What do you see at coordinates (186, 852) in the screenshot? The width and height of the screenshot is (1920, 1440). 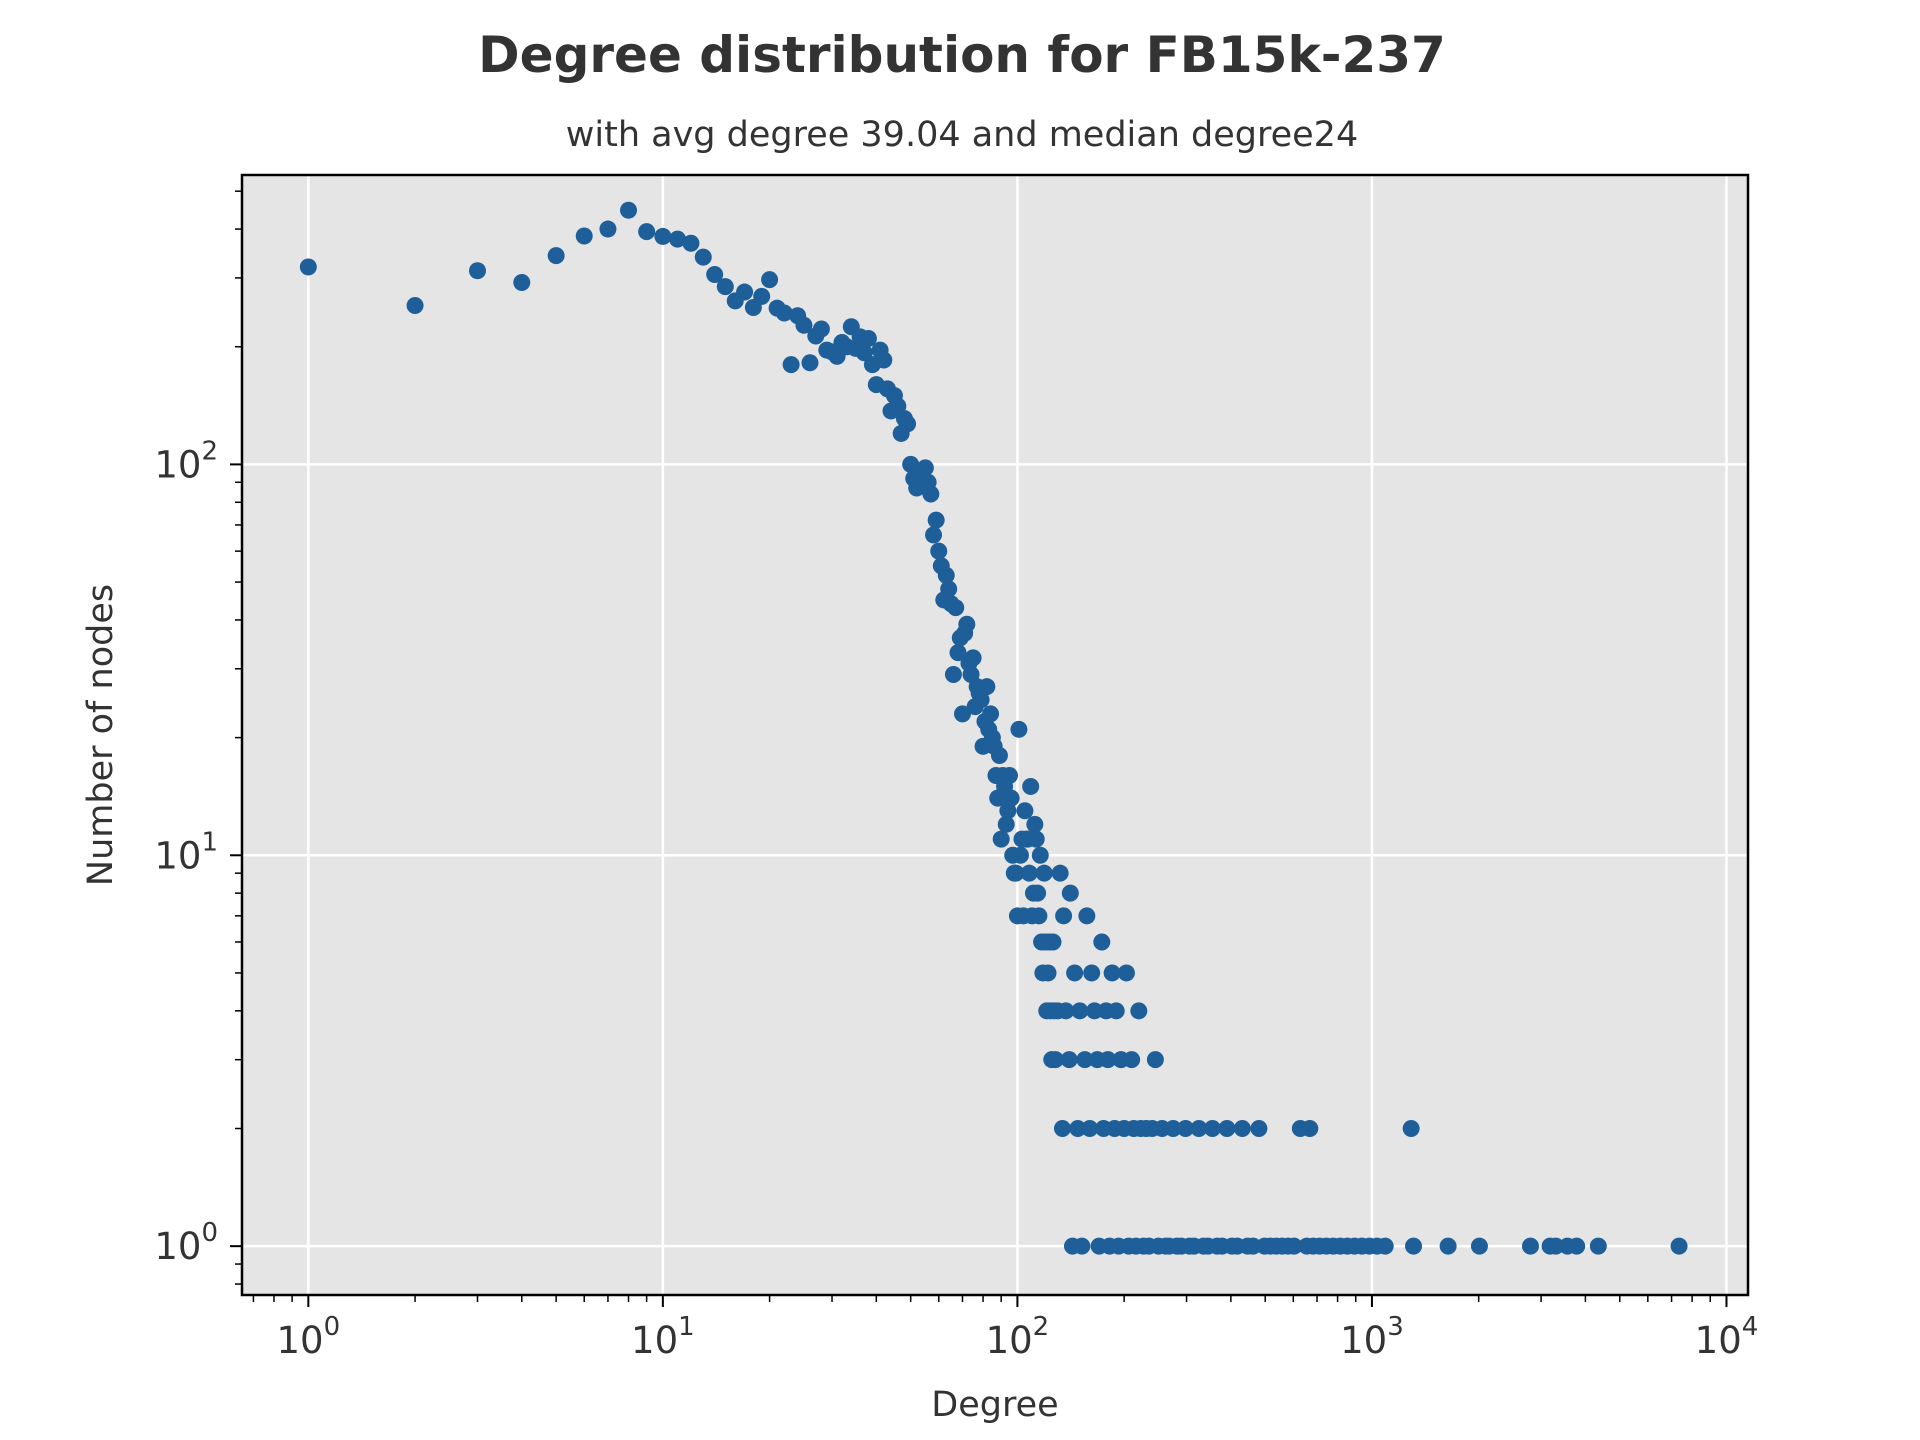 I see `y-tick-label: 10¹` at bounding box center [186, 852].